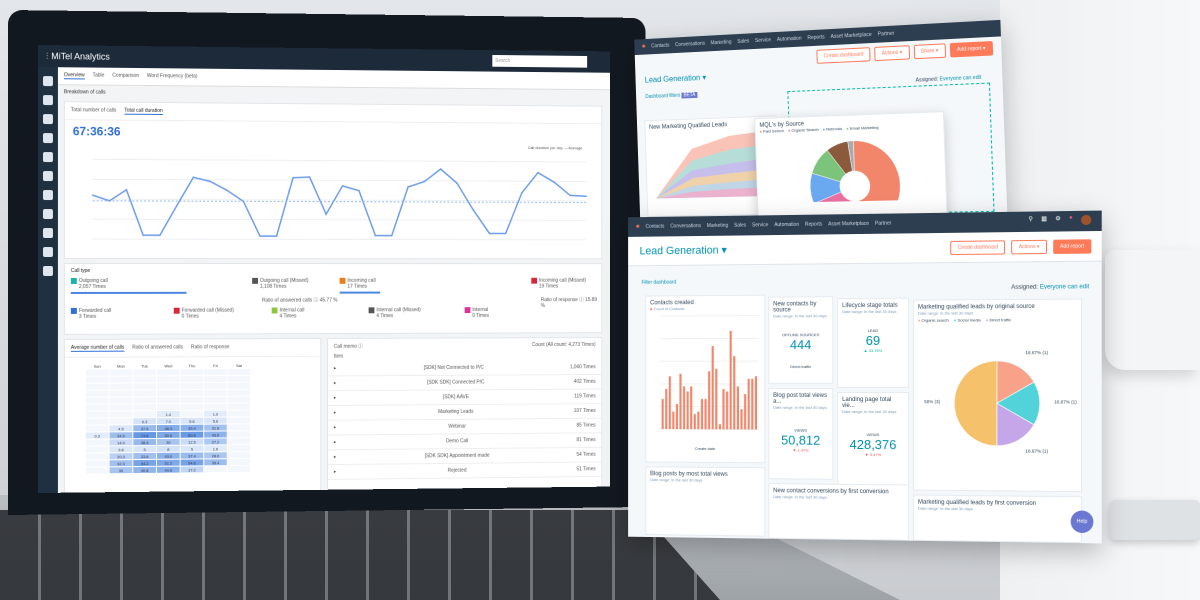 The image size is (1200, 600). What do you see at coordinates (210, 347) in the screenshot?
I see `tab-response-ratio: Ratio of response` at bounding box center [210, 347].